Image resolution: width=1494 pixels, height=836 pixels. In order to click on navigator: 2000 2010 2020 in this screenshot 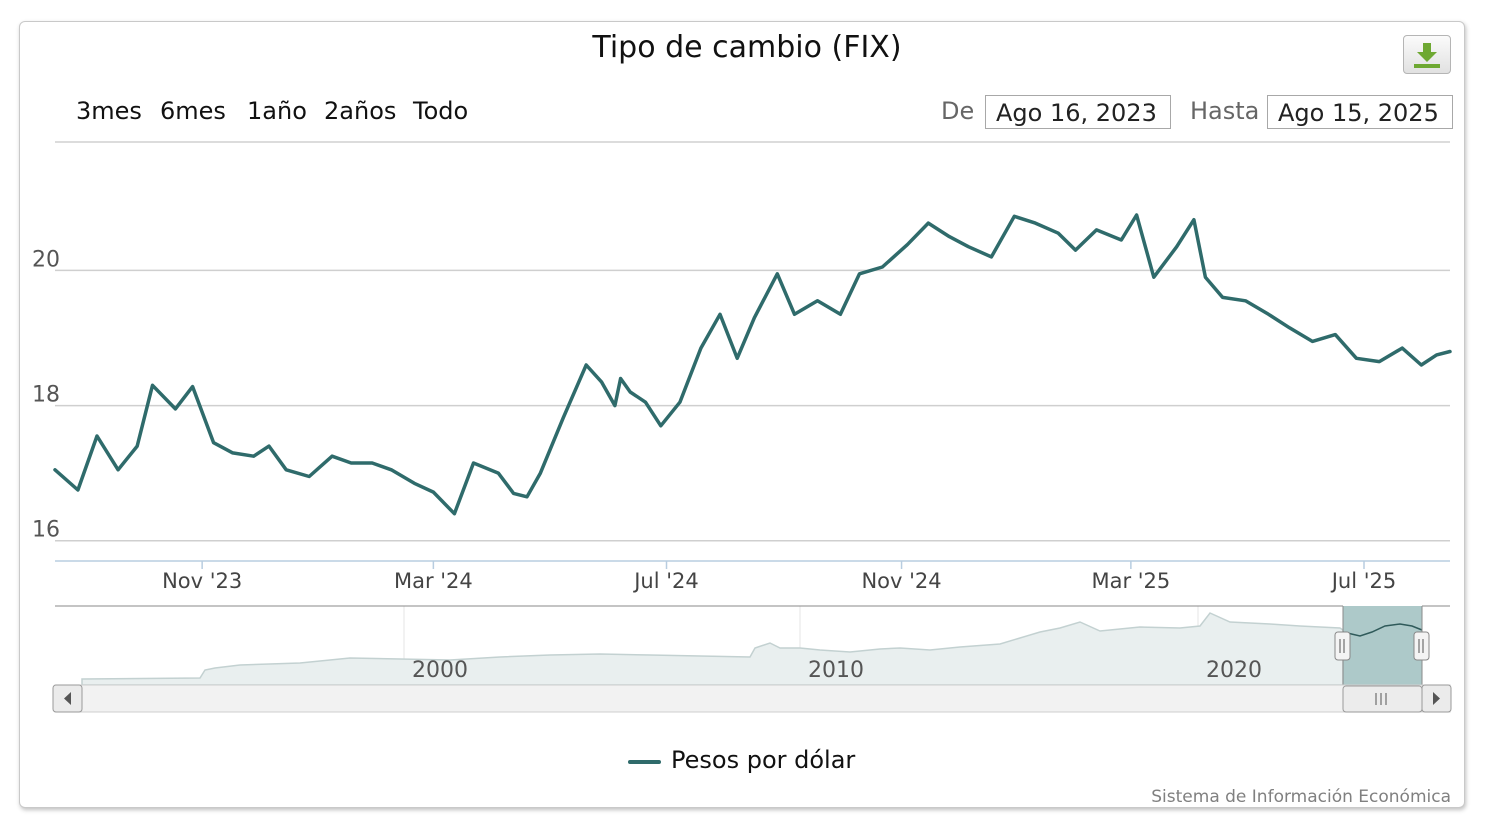, I will do `click(752, 645)`.